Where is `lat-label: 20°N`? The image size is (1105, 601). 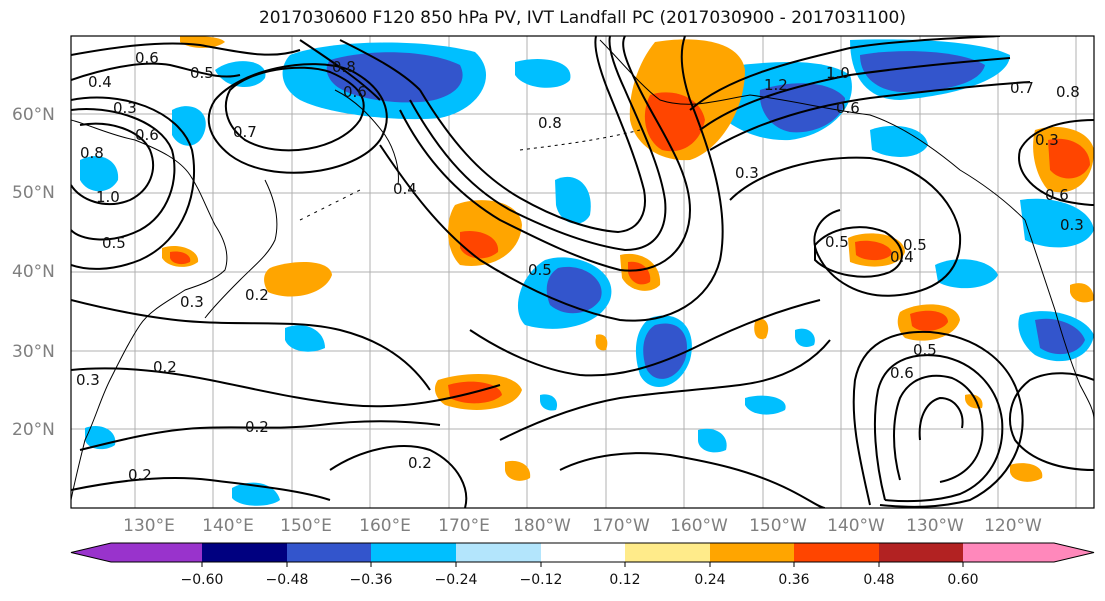
lat-label: 20°N is located at coordinates (33, 430).